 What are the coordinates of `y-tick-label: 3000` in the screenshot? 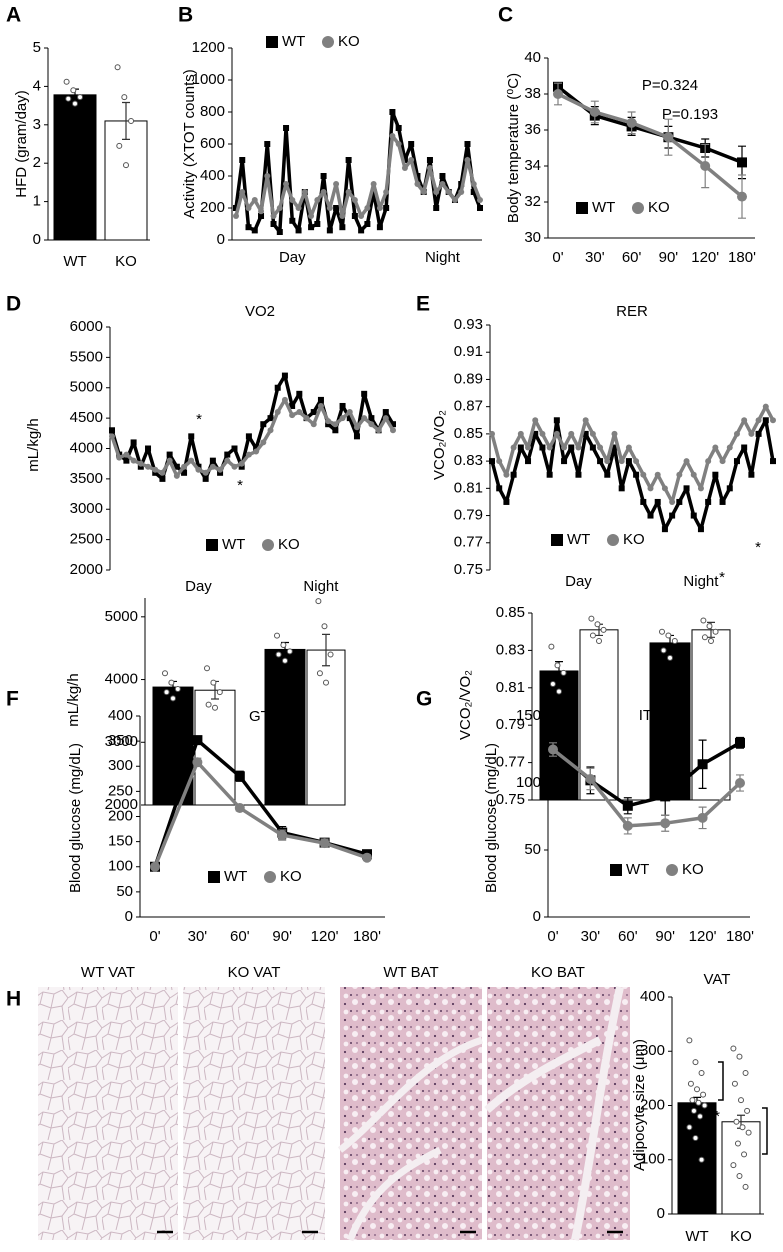 It's located at (86, 508).